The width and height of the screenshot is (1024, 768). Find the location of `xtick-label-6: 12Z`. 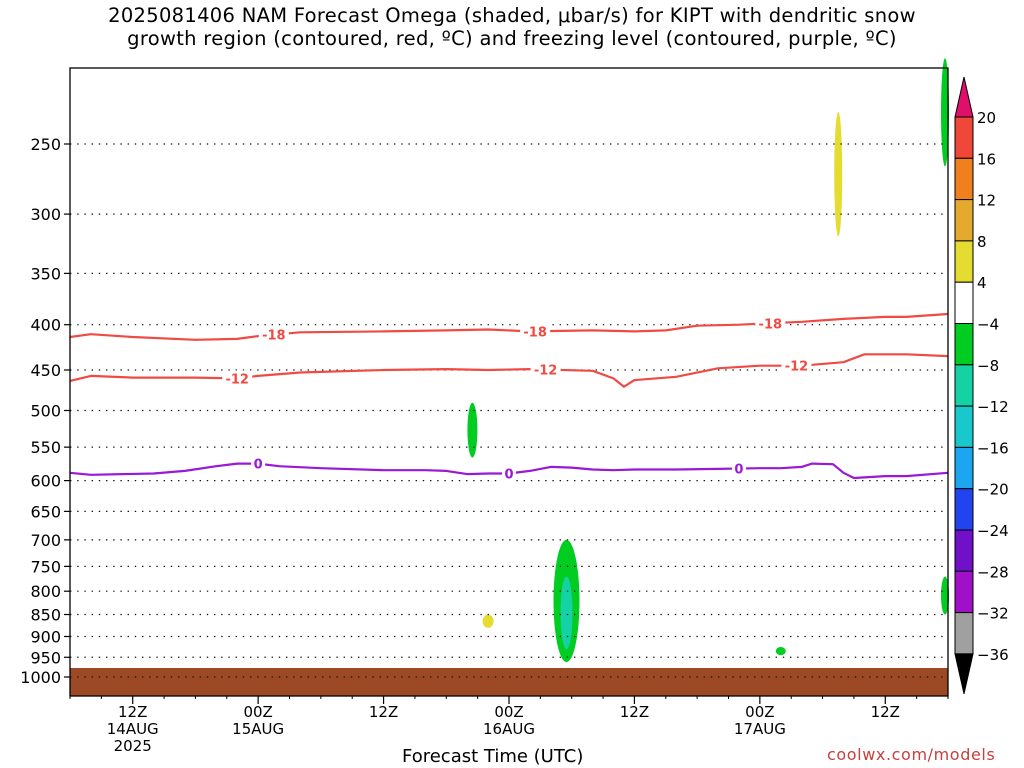

xtick-label-6: 12Z is located at coordinates (885, 712).